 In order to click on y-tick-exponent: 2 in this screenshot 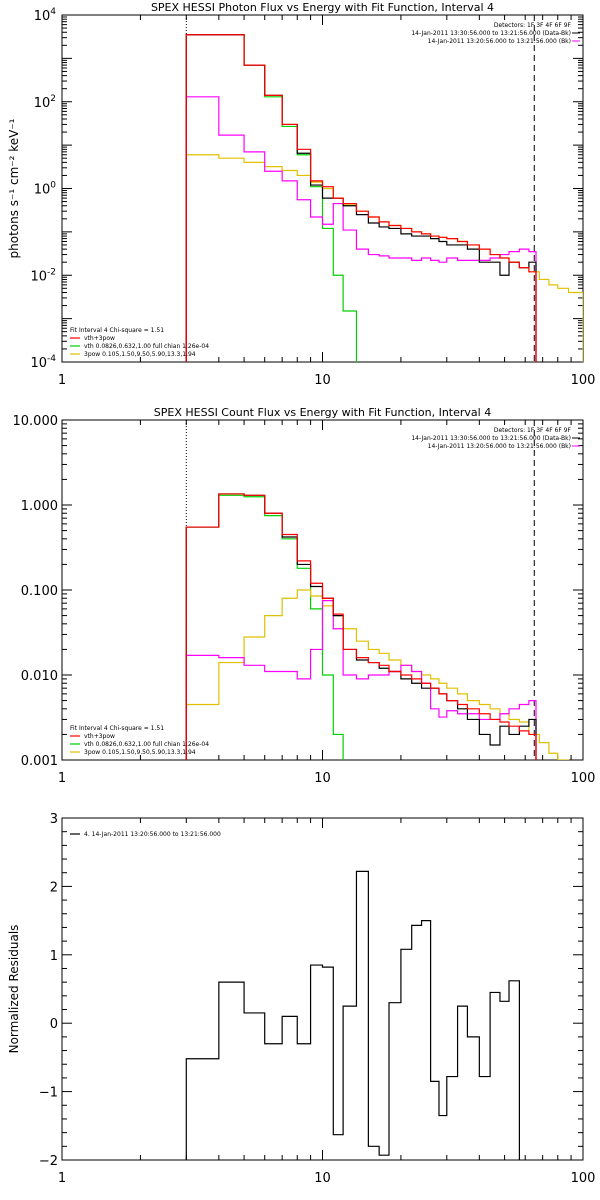, I will do `click(53, 99)`.